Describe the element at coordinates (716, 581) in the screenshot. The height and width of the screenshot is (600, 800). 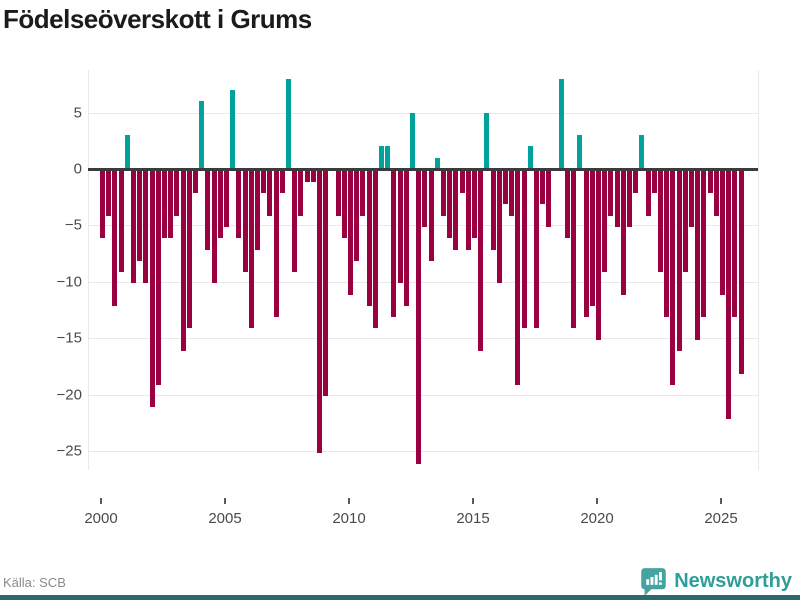
I see `brand-logo: Newsworthy` at that location.